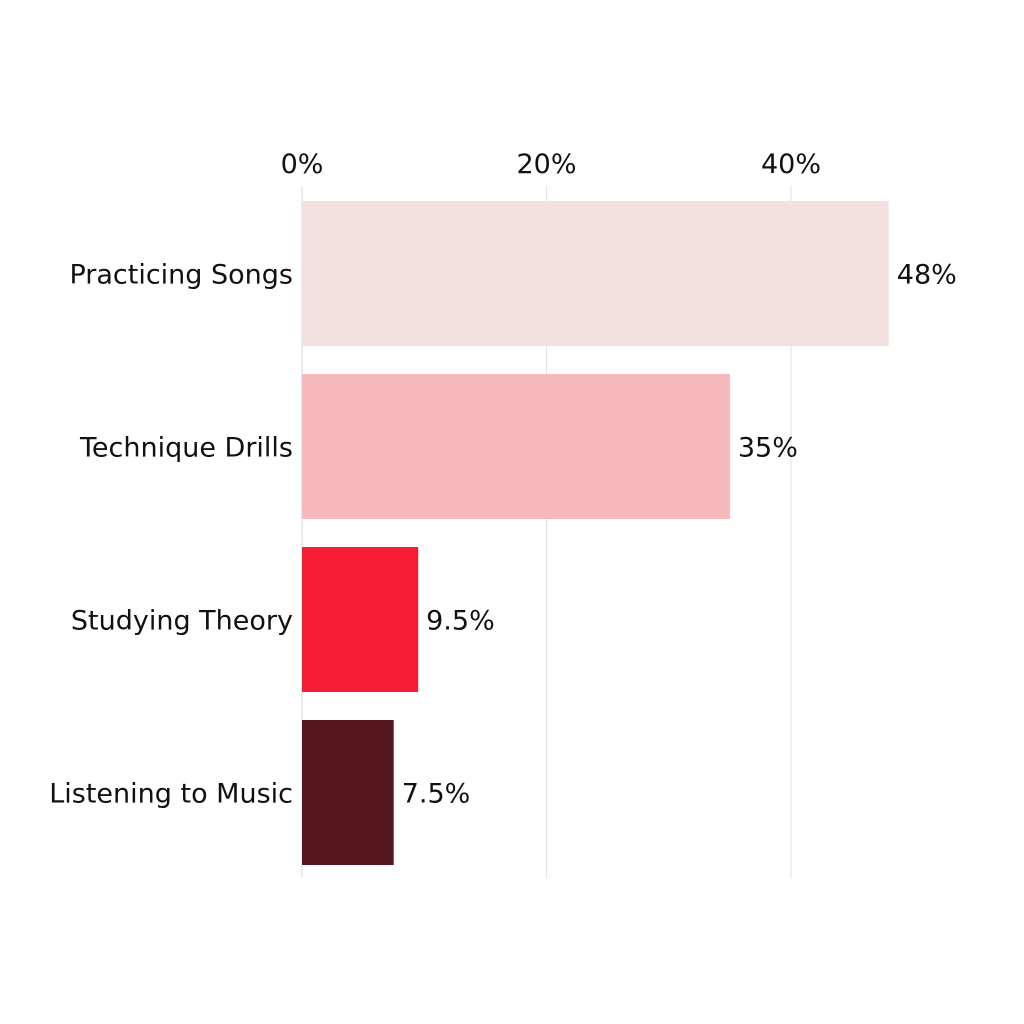  What do you see at coordinates (302, 164) in the screenshot?
I see `x-tick-label: 0%` at bounding box center [302, 164].